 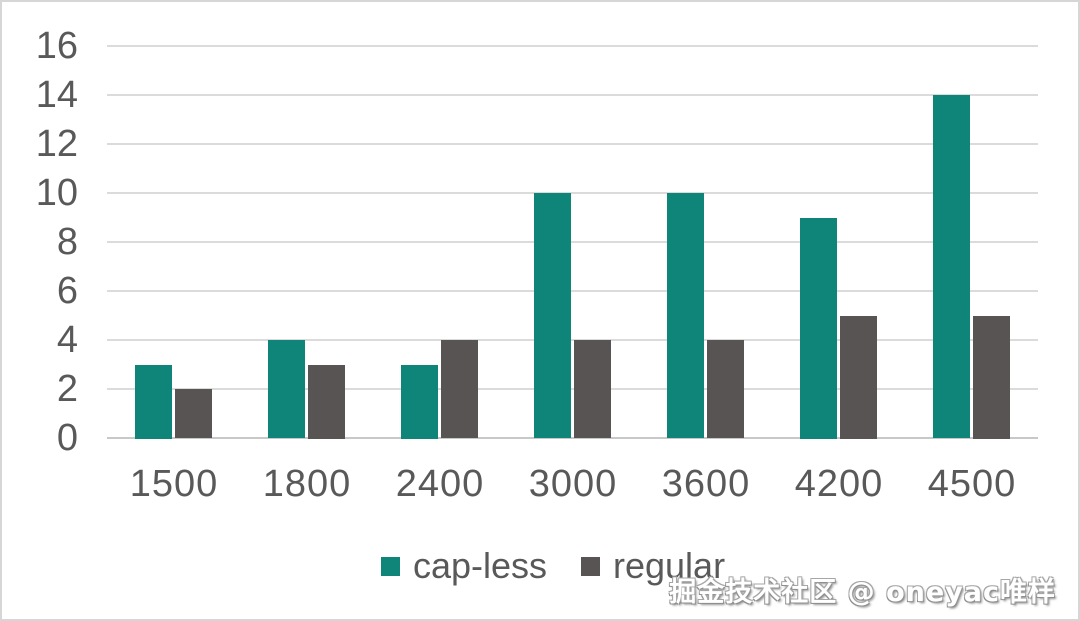 I want to click on y-tick-label: 10, so click(x=56, y=193).